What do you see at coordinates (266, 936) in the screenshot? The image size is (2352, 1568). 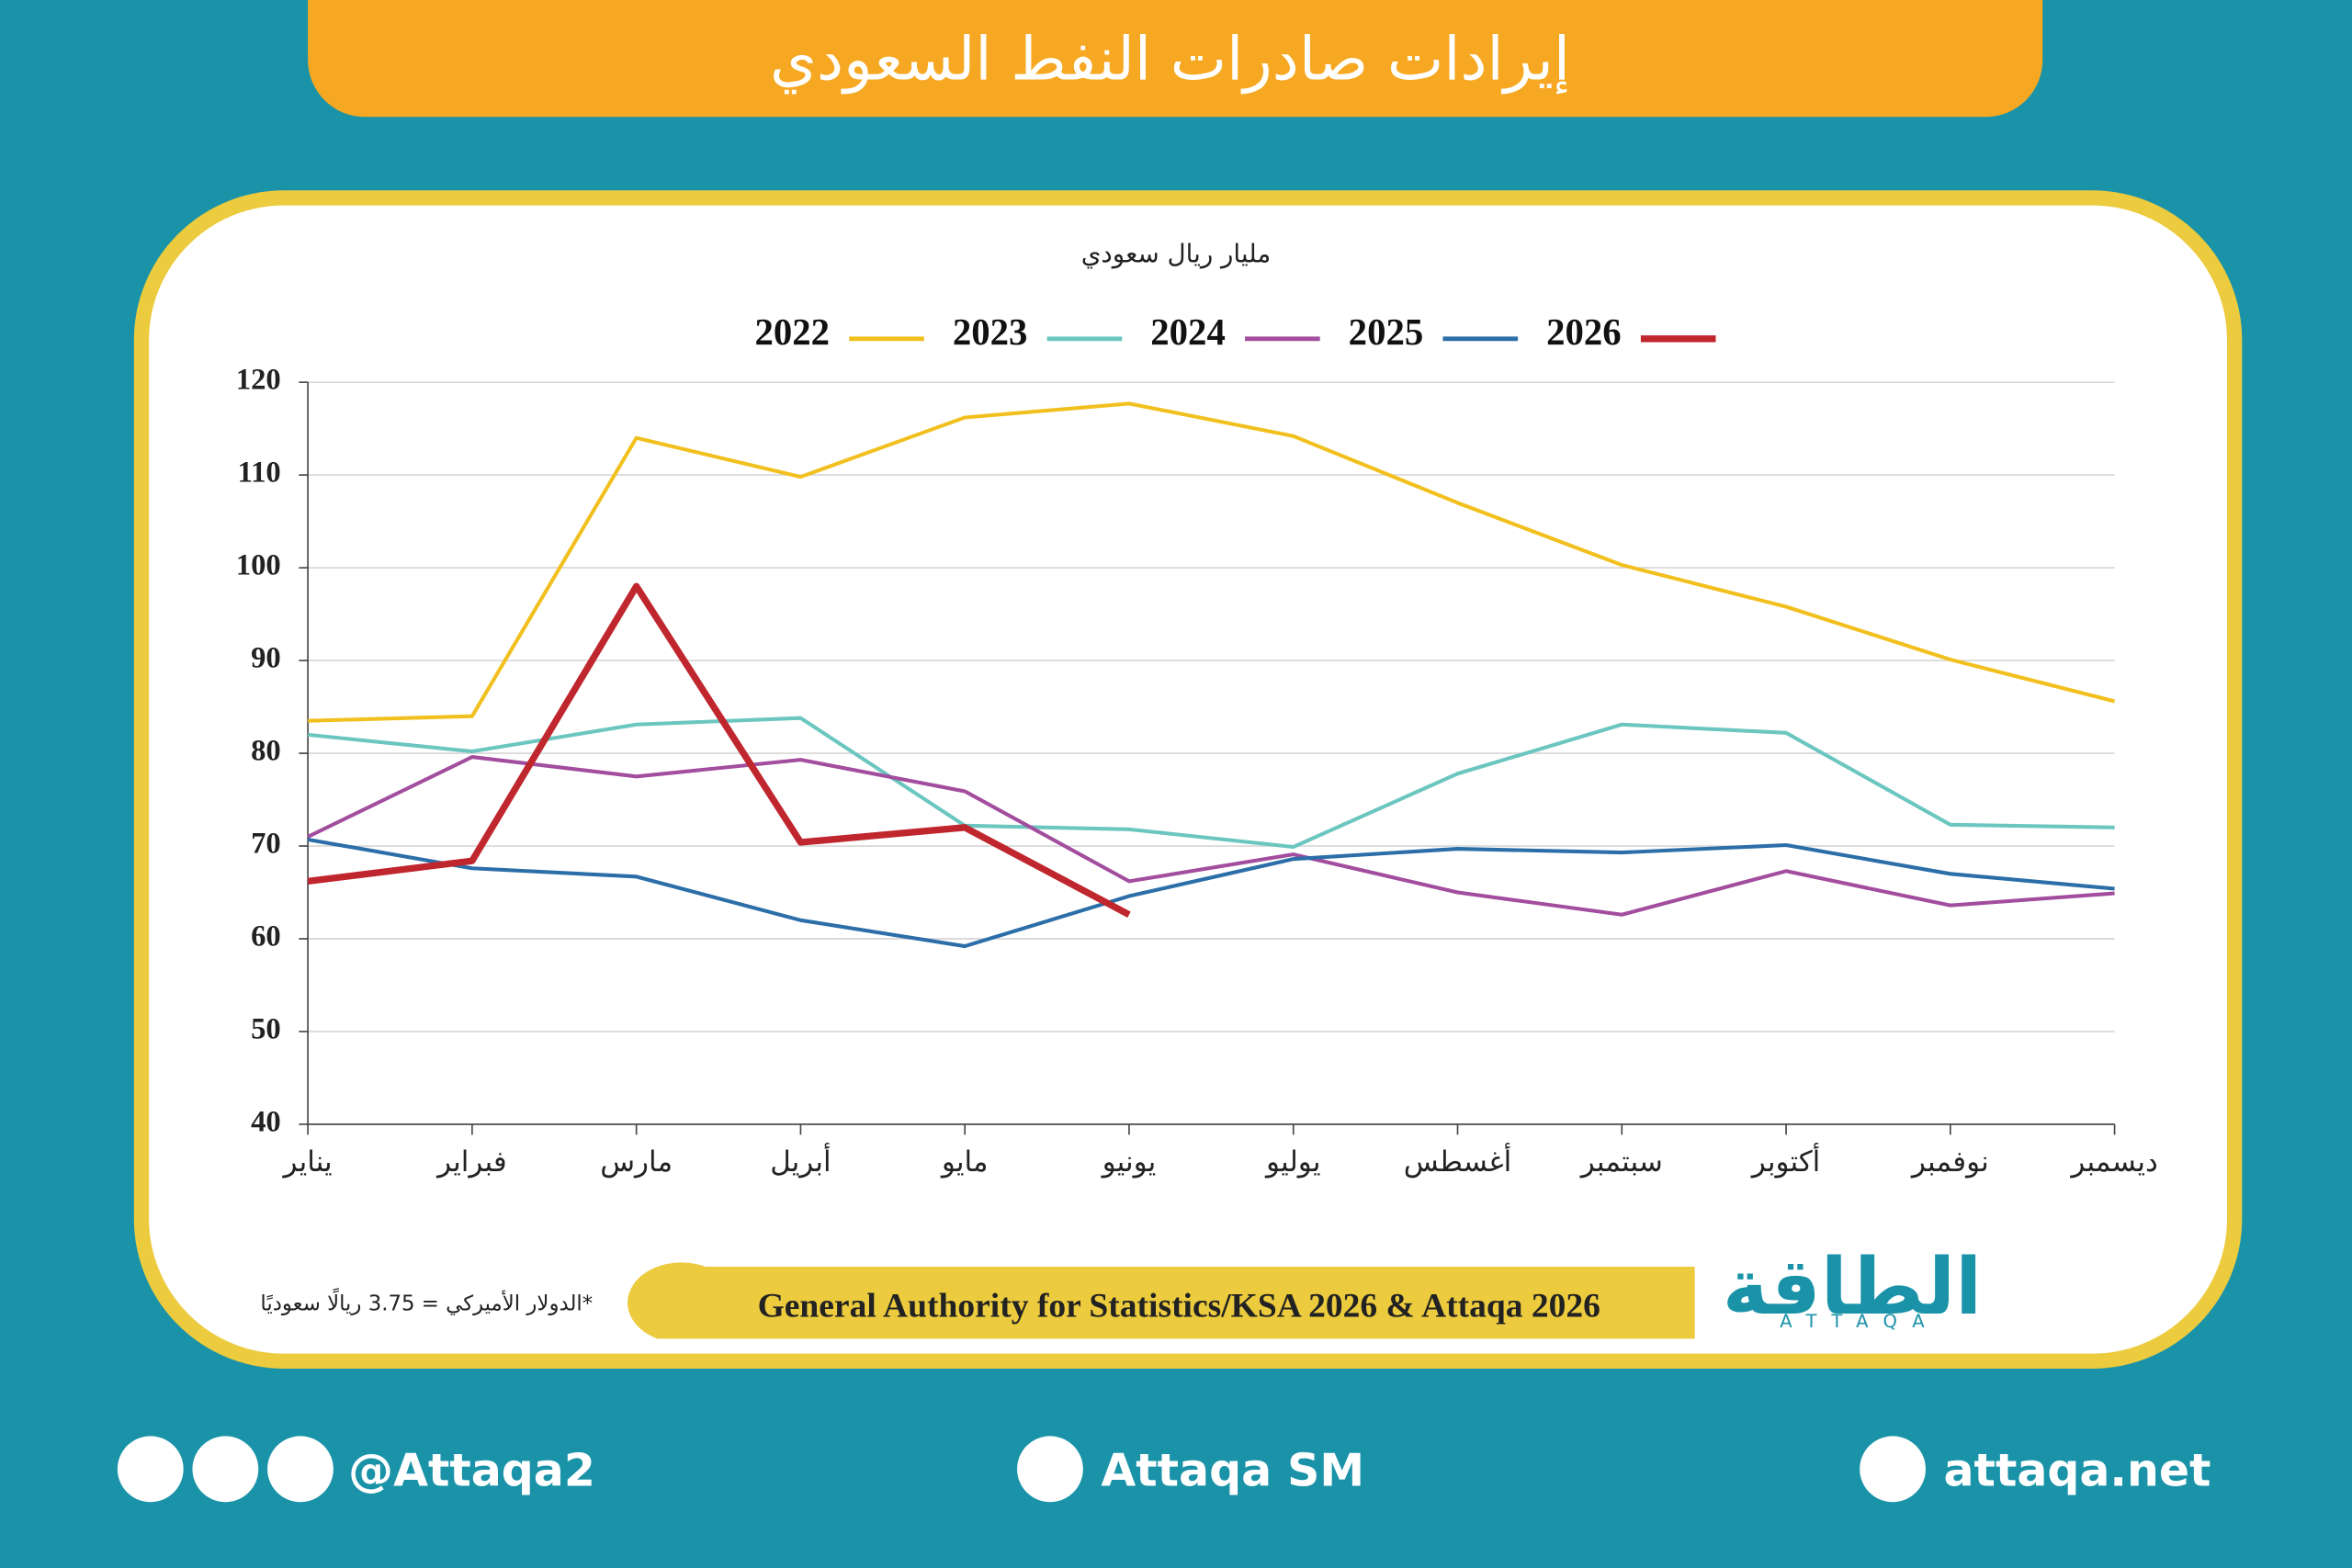 I see `y-tick-label: 60` at bounding box center [266, 936].